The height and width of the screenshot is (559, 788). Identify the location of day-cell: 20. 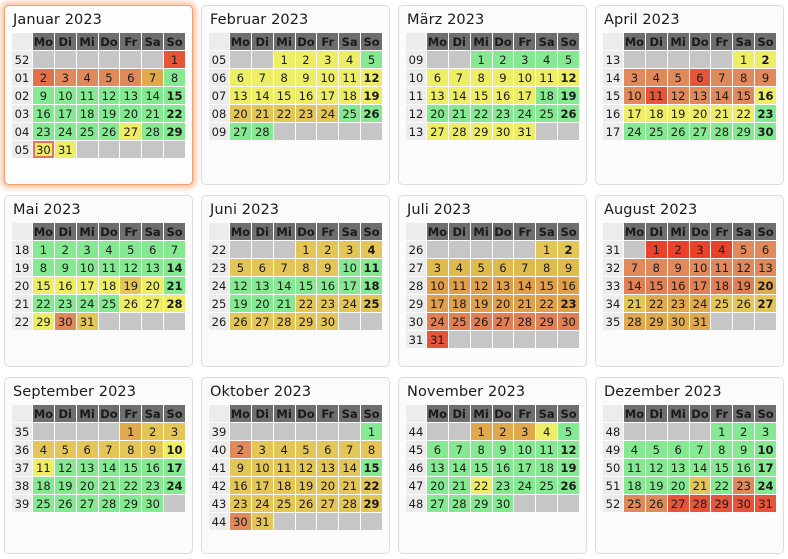
(87, 485).